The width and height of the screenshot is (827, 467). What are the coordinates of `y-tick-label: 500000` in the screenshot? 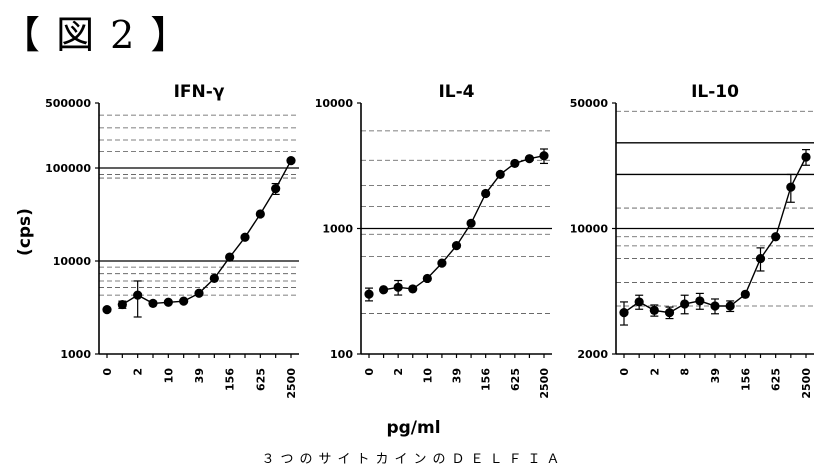 It's located at (68, 103).